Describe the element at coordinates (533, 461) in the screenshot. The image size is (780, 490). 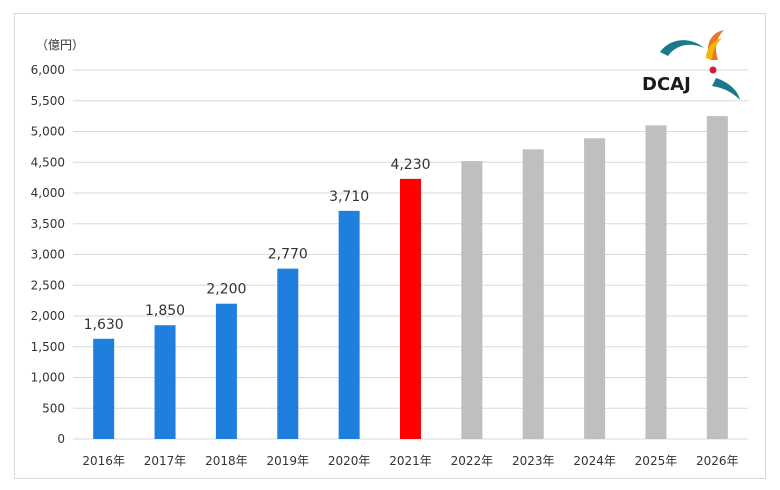
I see `x-tick-label: 2023年` at that location.